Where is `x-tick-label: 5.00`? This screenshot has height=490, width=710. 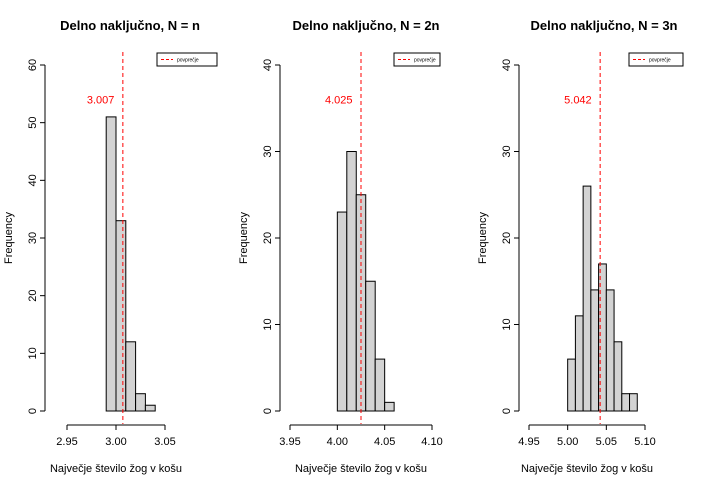 x-tick-label: 5.00 is located at coordinates (567, 442).